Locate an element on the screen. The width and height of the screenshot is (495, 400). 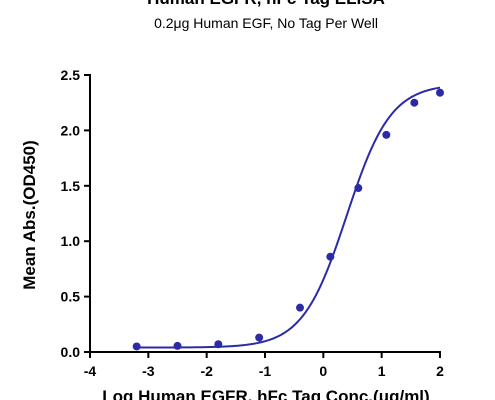
chart-subtitle: 0.2μg Human EGF, No Tag Per Well is located at coordinates (266, 23).